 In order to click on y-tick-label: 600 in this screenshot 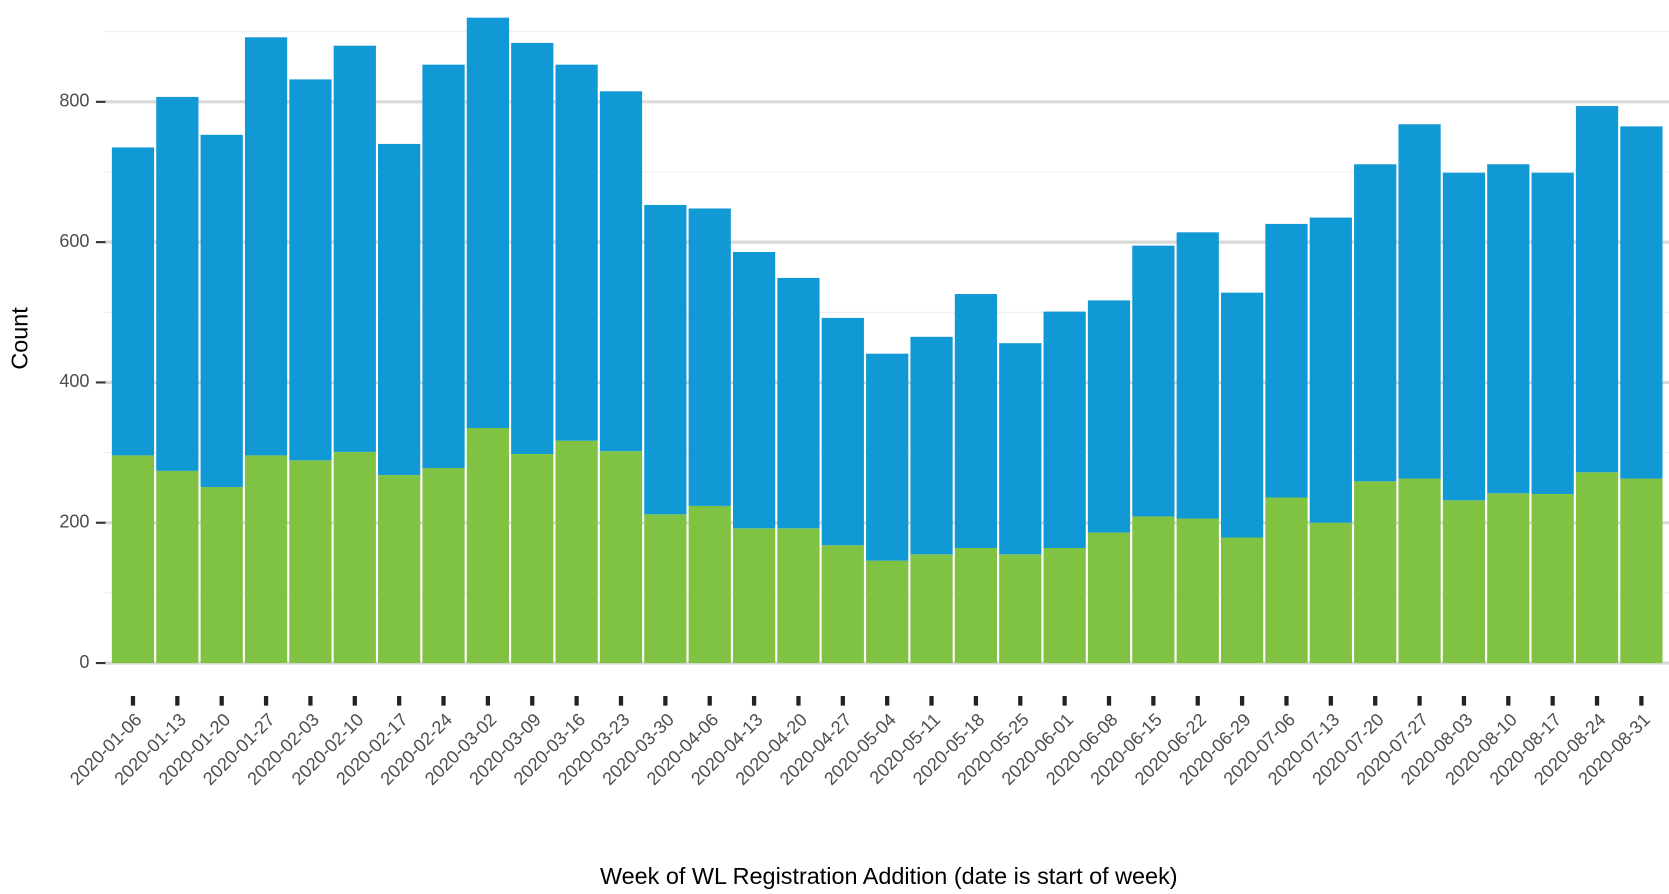, I will do `click(74, 241)`.